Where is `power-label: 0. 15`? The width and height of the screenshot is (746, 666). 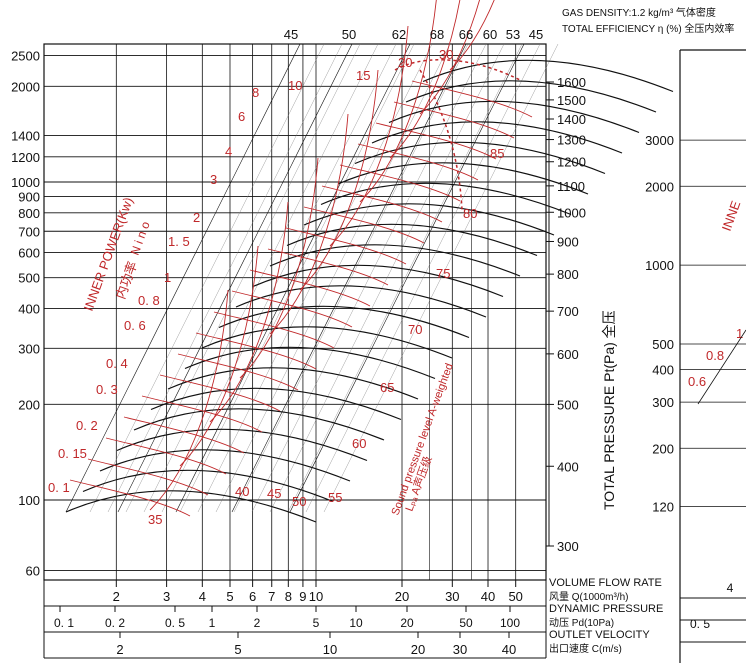 power-label: 0. 15 is located at coordinates (72, 453).